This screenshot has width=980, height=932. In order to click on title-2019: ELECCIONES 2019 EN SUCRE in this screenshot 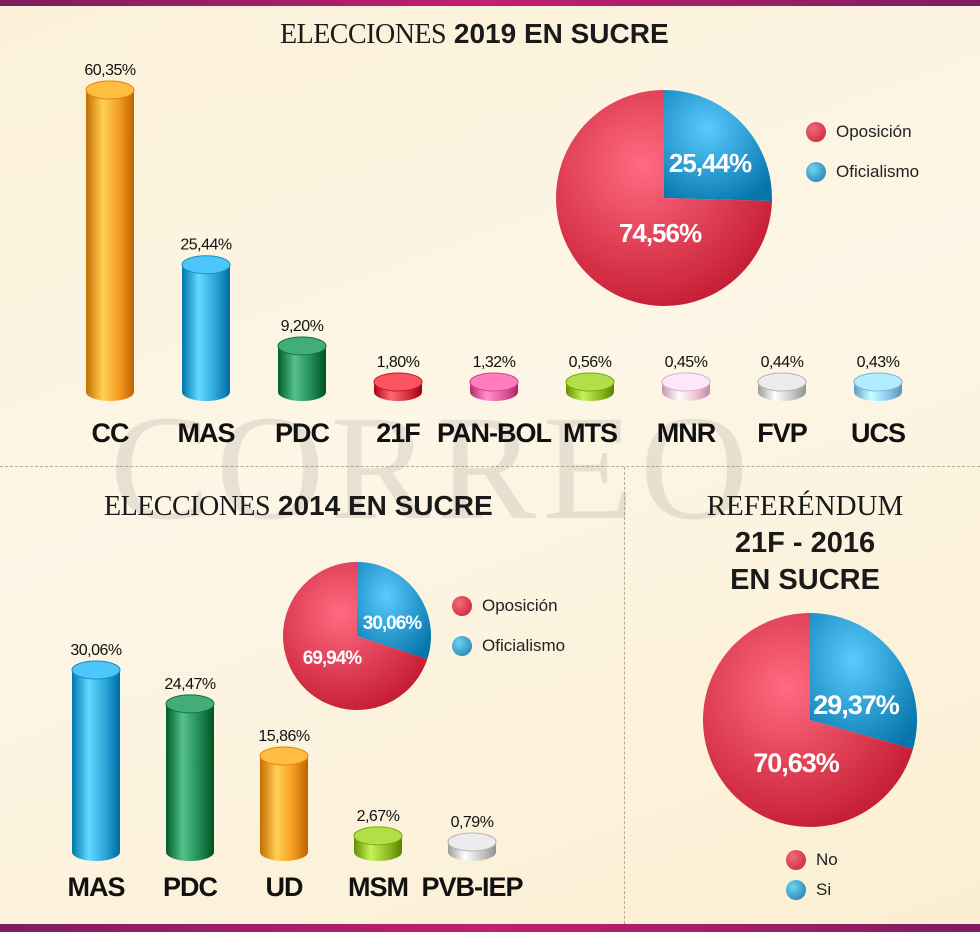, I will do `click(474, 34)`.